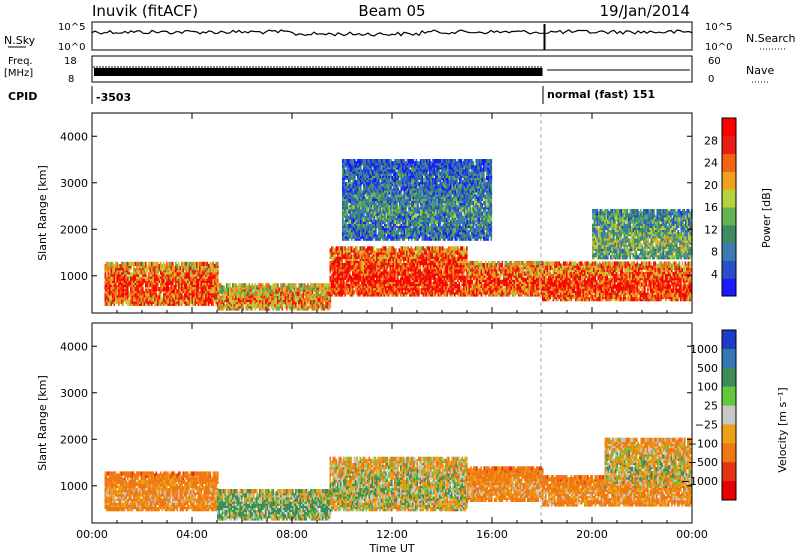 Image resolution: width=800 pixels, height=554 pixels. Describe the element at coordinates (718, 27) in the screenshot. I see `noise-tick-top-right: 10^5` at that location.